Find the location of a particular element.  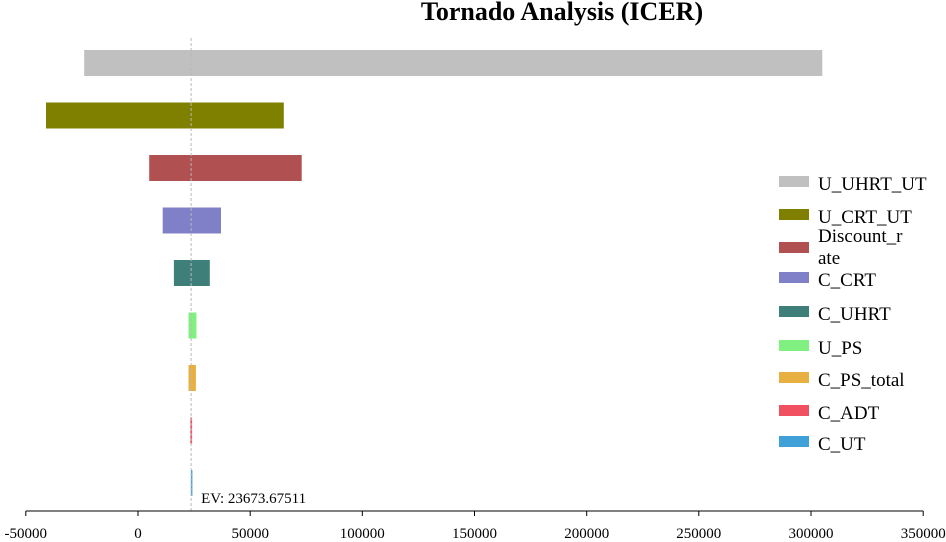

x-tick-label: 100000 is located at coordinates (362, 534).